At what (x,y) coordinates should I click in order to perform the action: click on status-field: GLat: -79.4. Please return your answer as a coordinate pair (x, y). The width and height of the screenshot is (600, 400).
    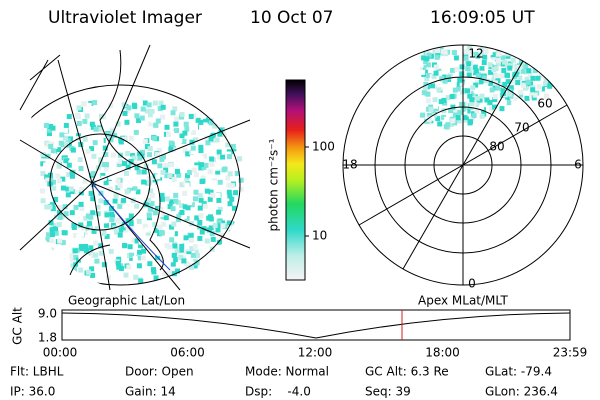
    Looking at the image, I should click on (518, 372).